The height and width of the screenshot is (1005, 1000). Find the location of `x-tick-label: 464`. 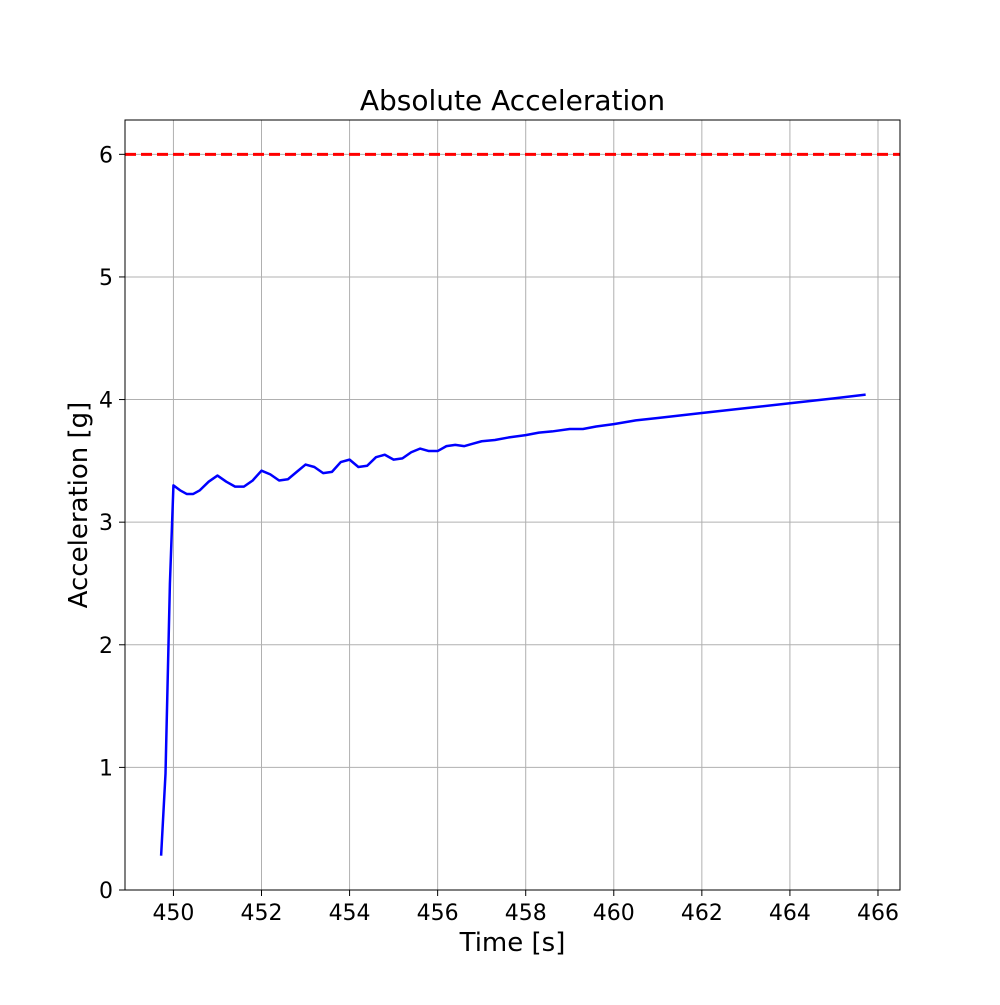

x-tick-label: 464 is located at coordinates (790, 913).